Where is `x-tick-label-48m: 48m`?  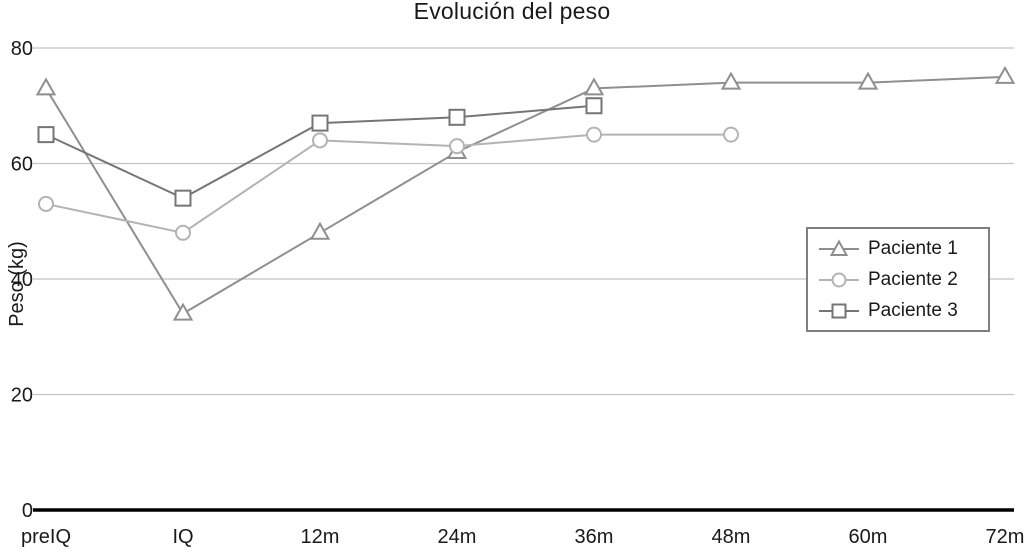
x-tick-label-48m: 48m is located at coordinates (731, 537).